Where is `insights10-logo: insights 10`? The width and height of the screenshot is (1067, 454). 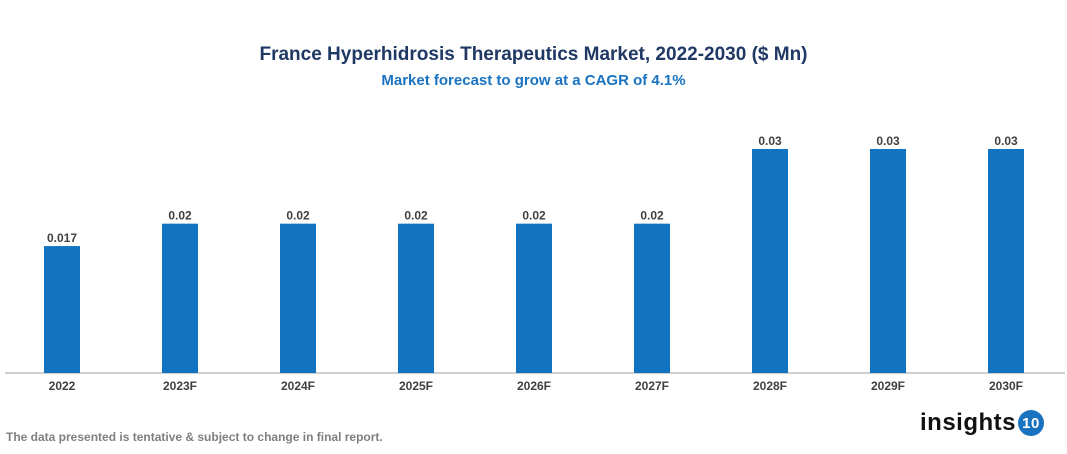
insights10-logo: insights 10 is located at coordinates (982, 423).